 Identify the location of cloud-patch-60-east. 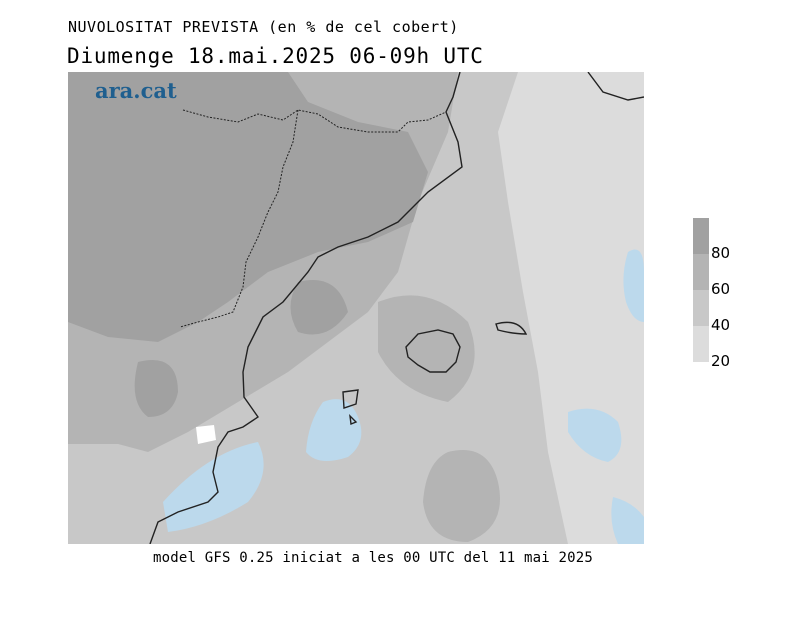
(426, 348).